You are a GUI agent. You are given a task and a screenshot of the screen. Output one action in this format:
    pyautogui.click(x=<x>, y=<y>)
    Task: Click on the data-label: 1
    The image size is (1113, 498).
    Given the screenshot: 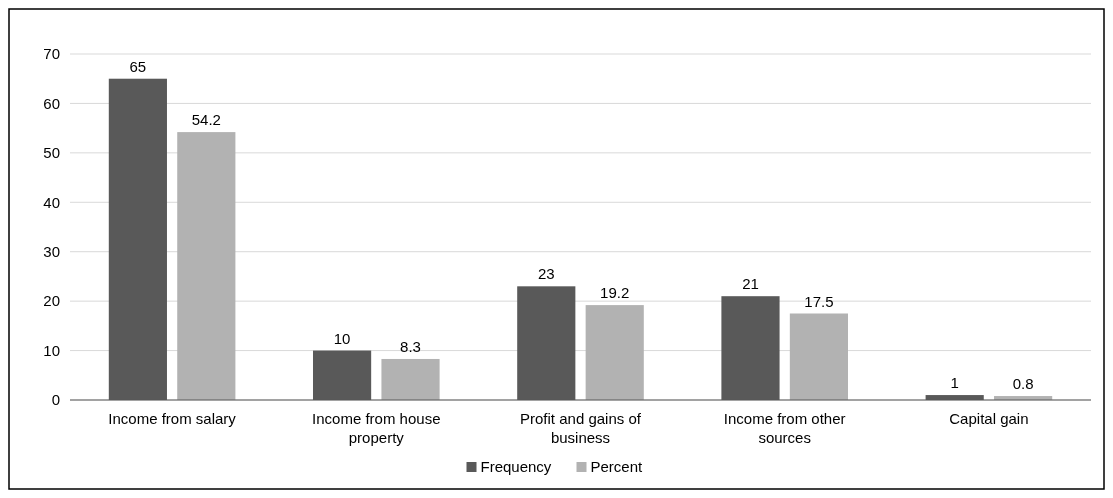 What is the action you would take?
    pyautogui.click(x=954, y=383)
    